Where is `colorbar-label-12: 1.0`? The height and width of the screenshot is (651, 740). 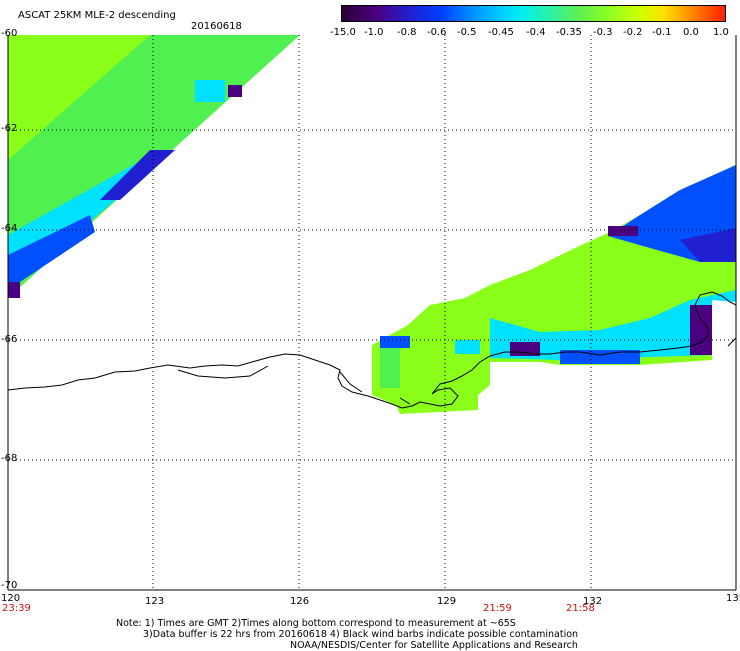
colorbar-label-12: 1.0 is located at coordinates (721, 32).